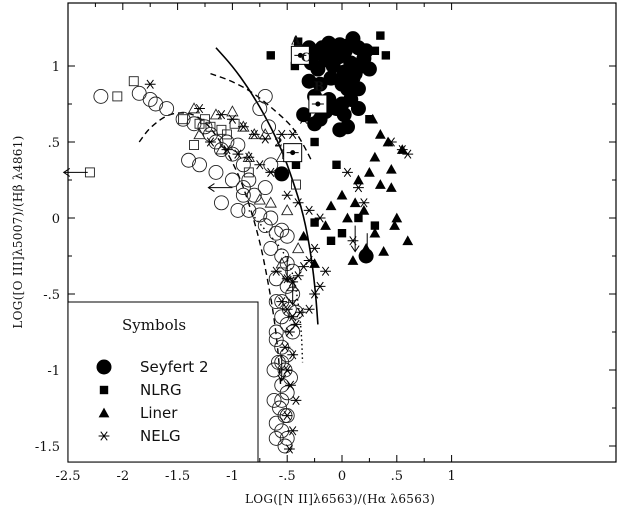 The width and height of the screenshot is (620, 511). Describe the element at coordinates (51, 295) in the screenshot. I see `y-tick-label: -.5` at that location.